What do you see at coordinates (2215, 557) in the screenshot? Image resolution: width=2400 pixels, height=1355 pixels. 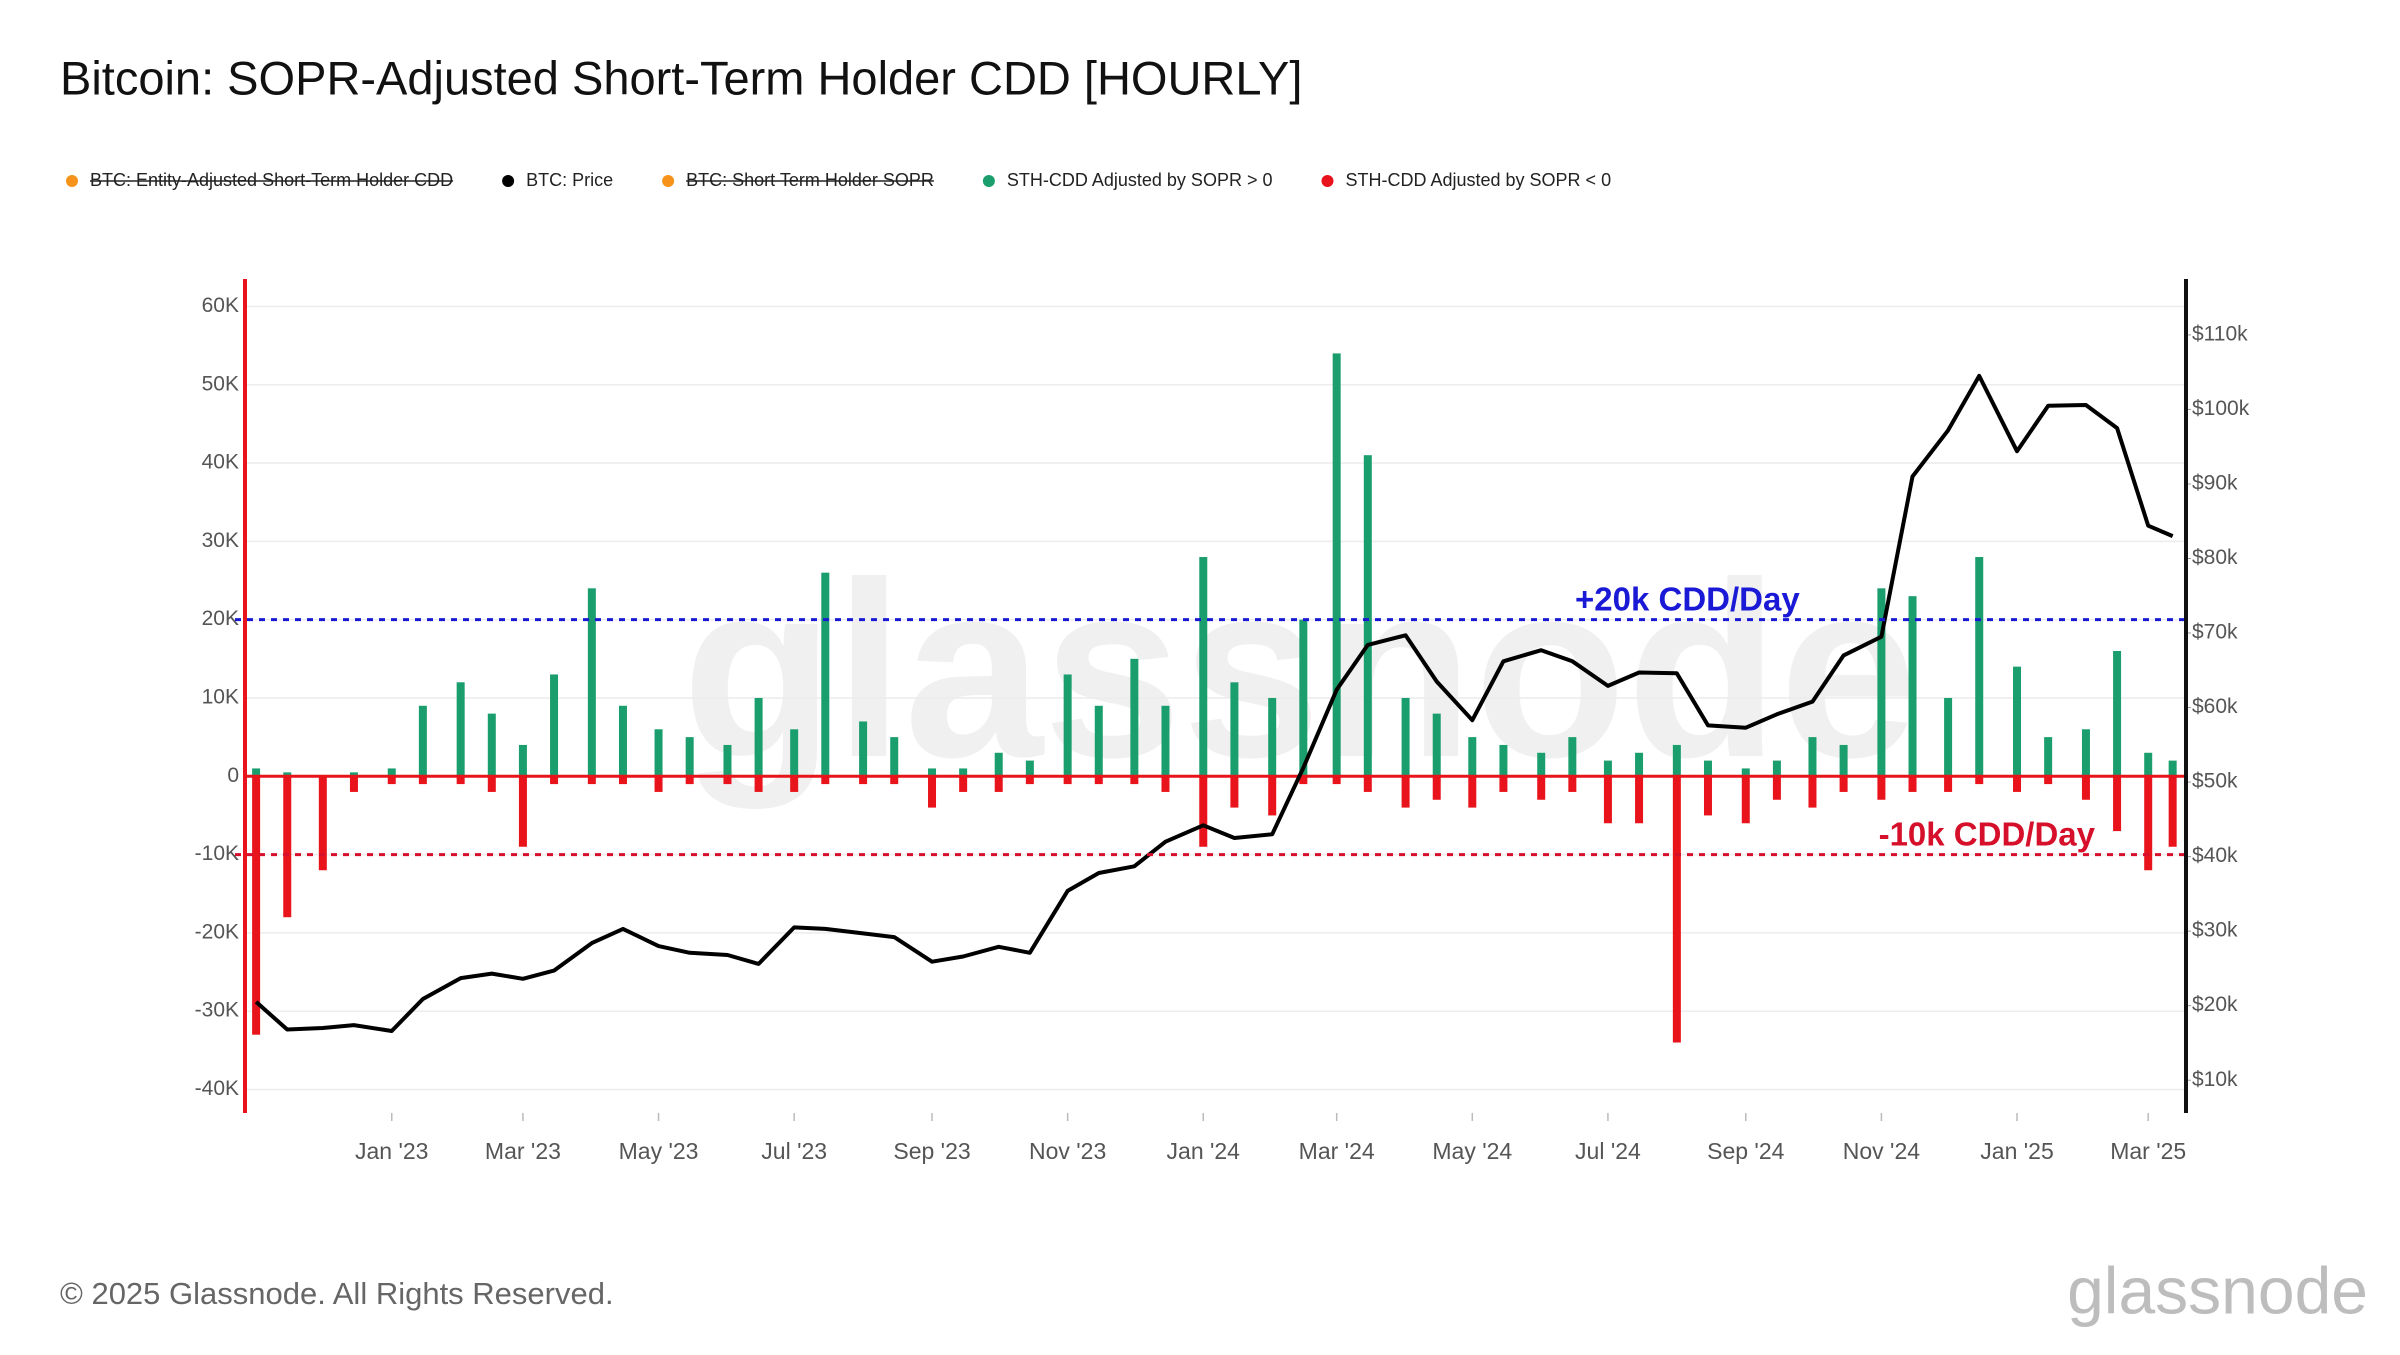 I see `y2-tick-label: $80k` at bounding box center [2215, 557].